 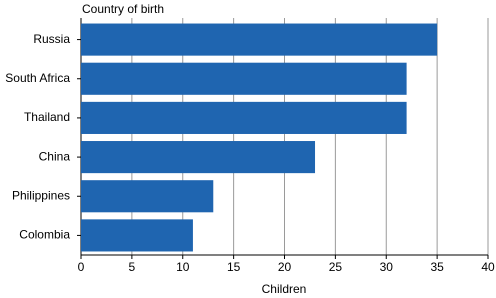 What do you see at coordinates (285, 267) in the screenshot?
I see `x-tick-label: 20` at bounding box center [285, 267].